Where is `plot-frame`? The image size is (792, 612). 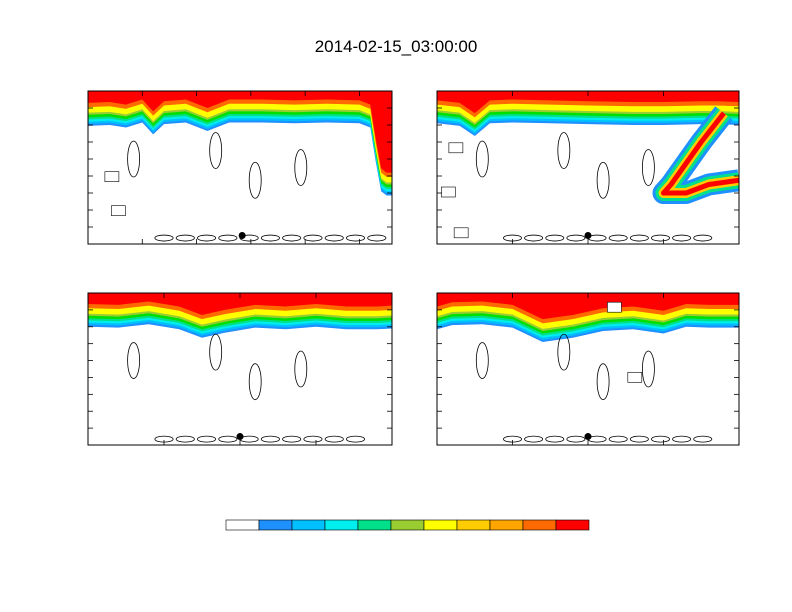
plot-frame is located at coordinates (240, 167).